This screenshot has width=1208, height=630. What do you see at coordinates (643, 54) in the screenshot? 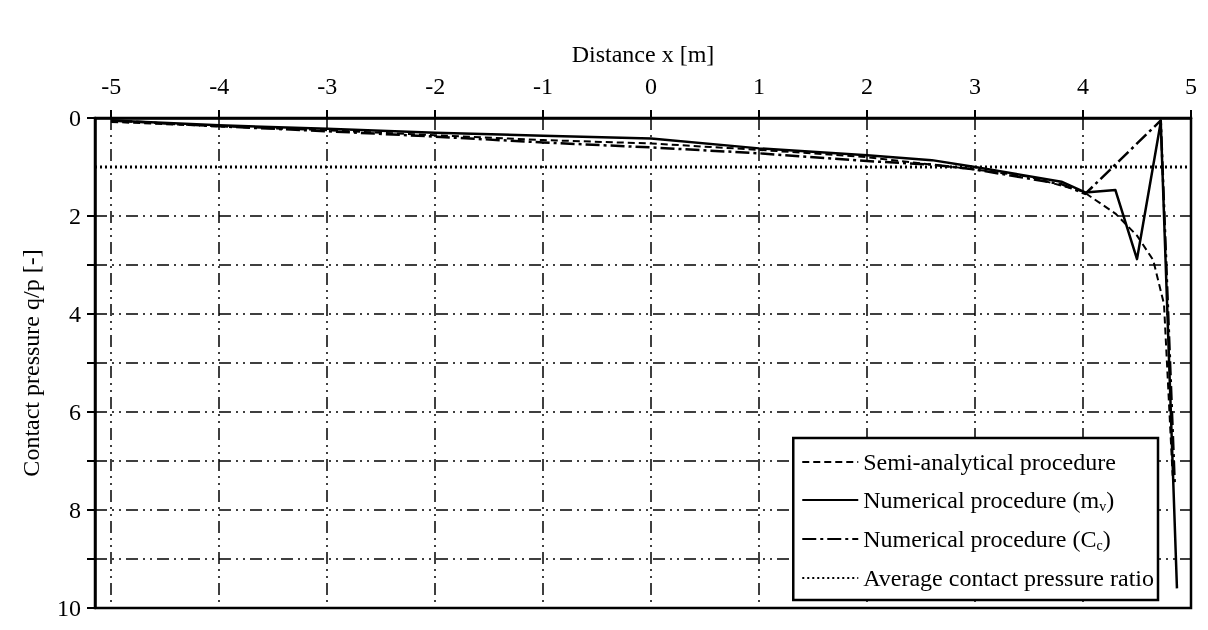
I see `x-axis-title: Distance x [m]` at bounding box center [643, 54].